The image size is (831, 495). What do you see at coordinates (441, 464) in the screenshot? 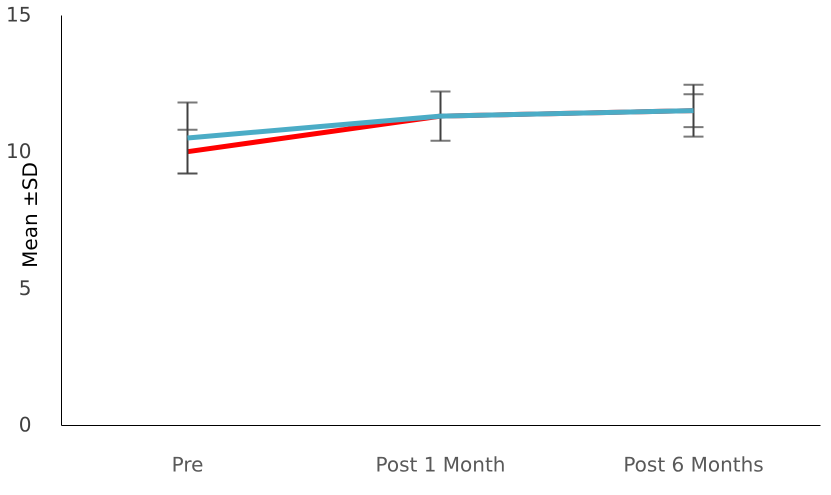
I see `x-tick-label: Post 1 Month` at bounding box center [441, 464].